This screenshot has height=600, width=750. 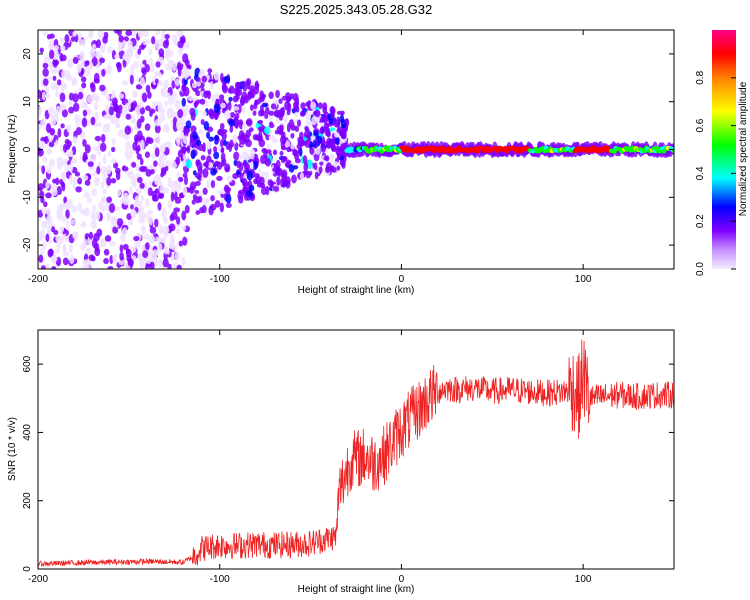 I want to click on y-tick-label: 600, so click(x=27, y=363).